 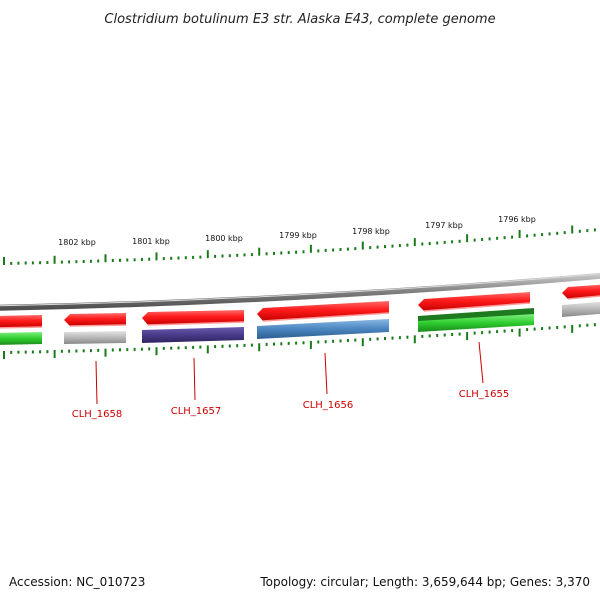 What do you see at coordinates (371, 231) in the screenshot?
I see `tick-label: 1798 kbp` at bounding box center [371, 231].